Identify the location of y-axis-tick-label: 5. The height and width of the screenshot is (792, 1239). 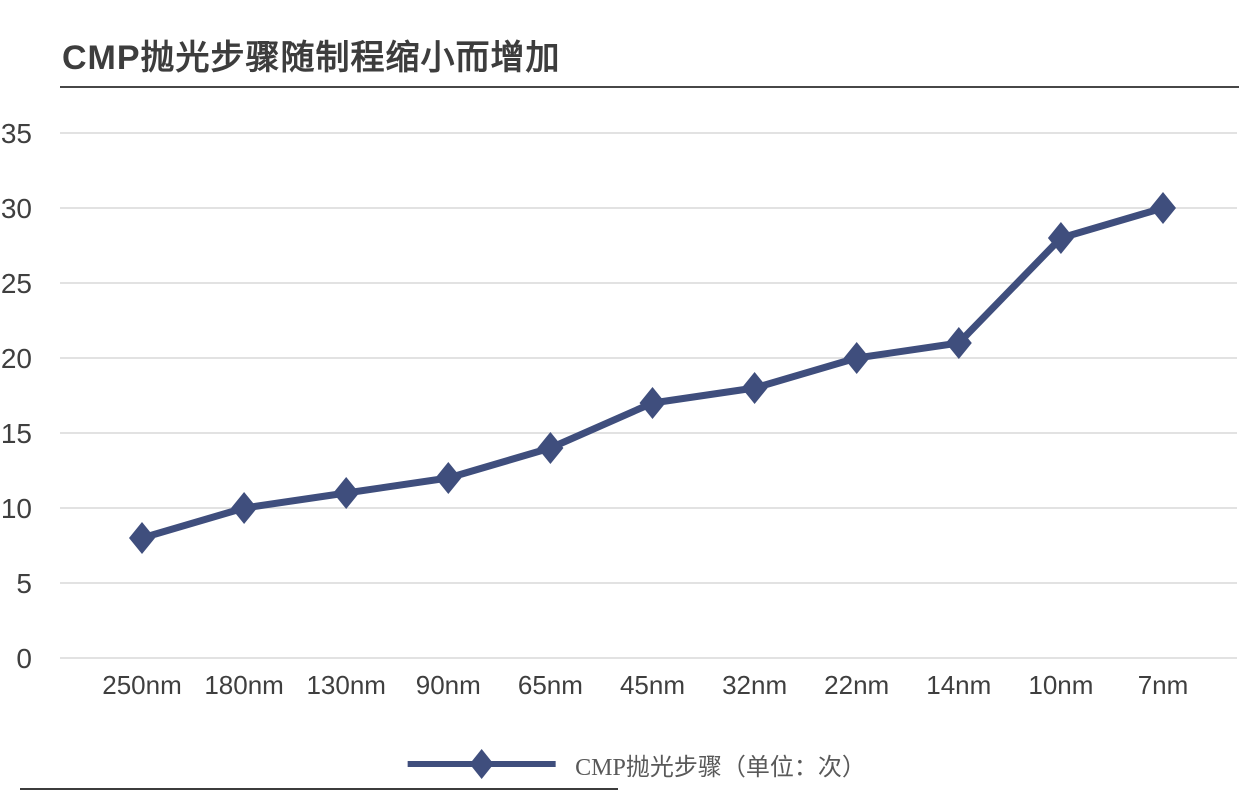
(24, 583).